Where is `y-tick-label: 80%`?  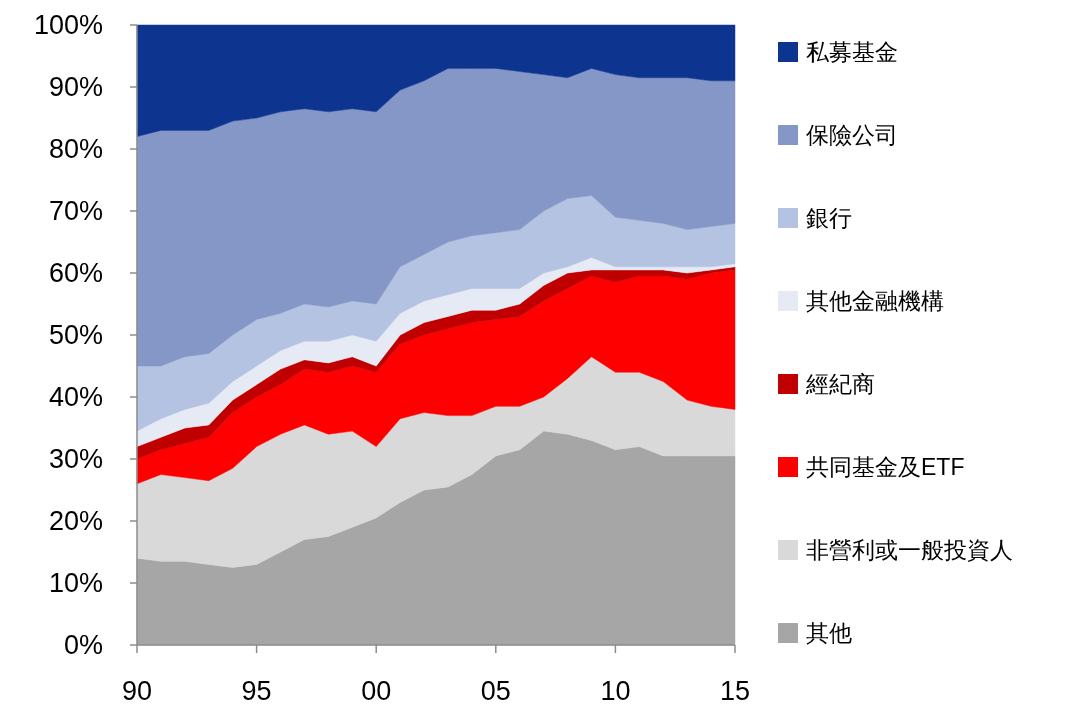 y-tick-label: 80% is located at coordinates (75, 149).